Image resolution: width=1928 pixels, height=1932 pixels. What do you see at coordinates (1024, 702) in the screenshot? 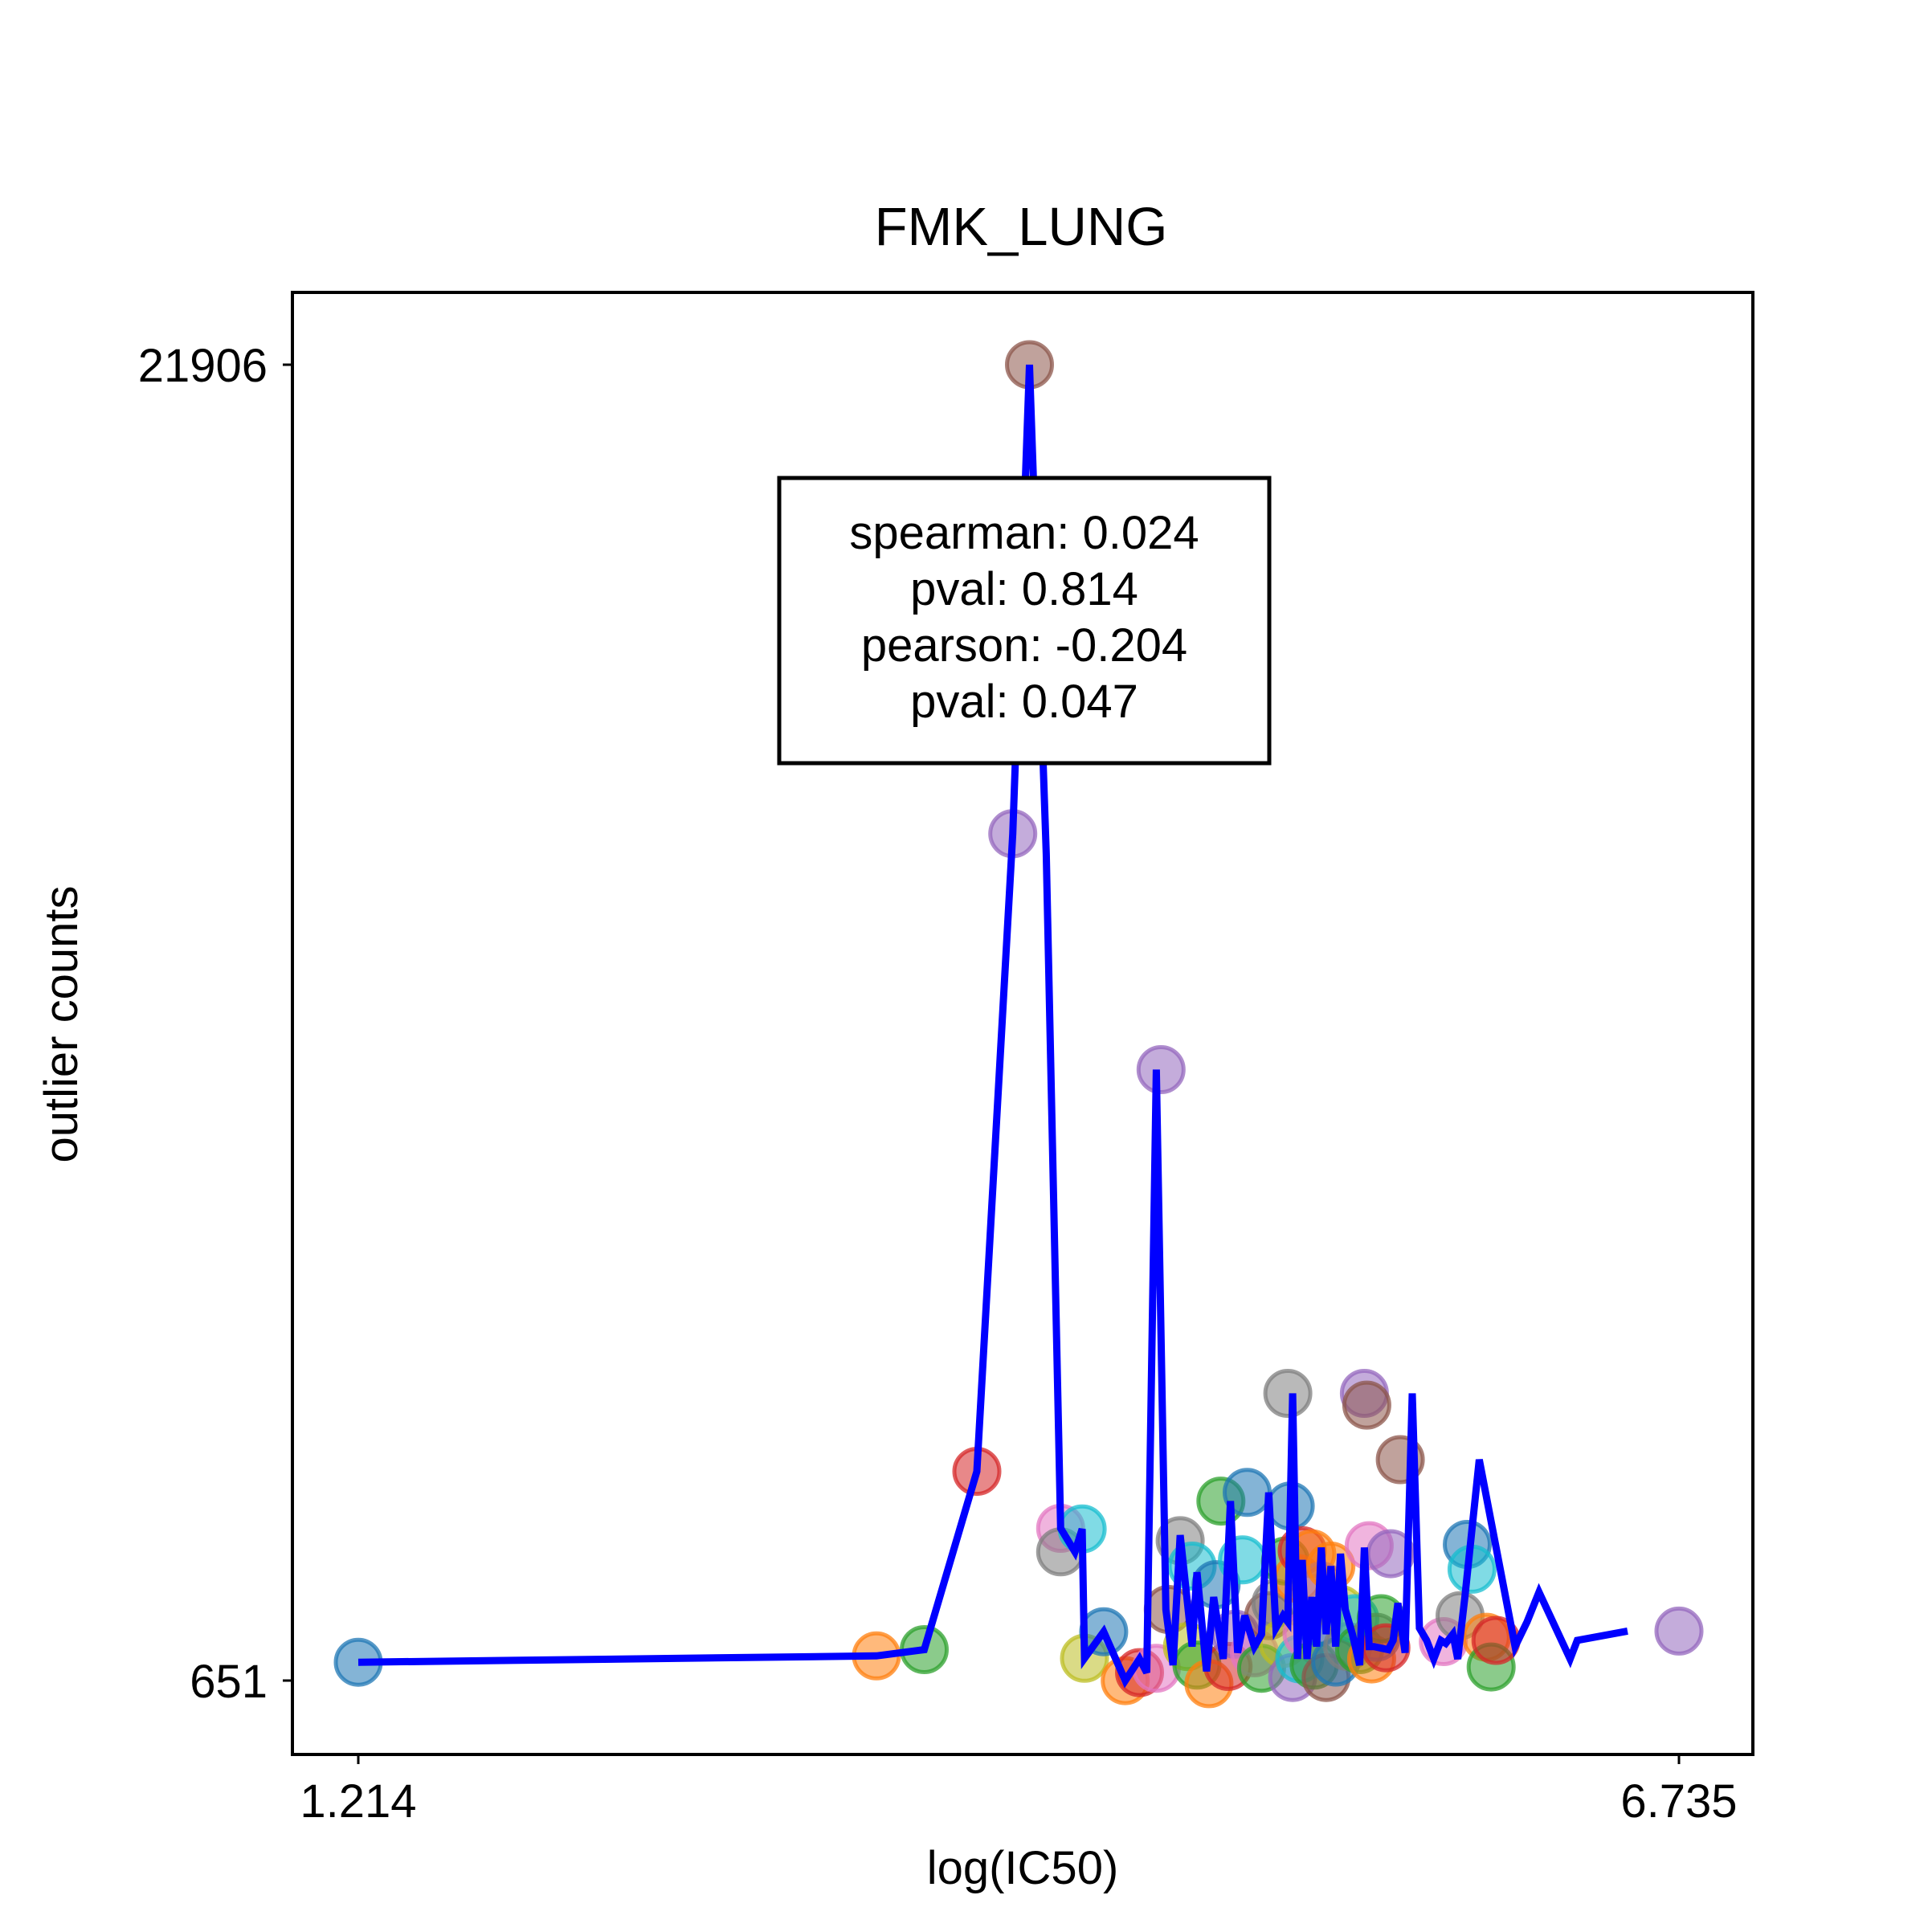
I see `stats-pearson-pval: pval: 0.047` at bounding box center [1024, 702].